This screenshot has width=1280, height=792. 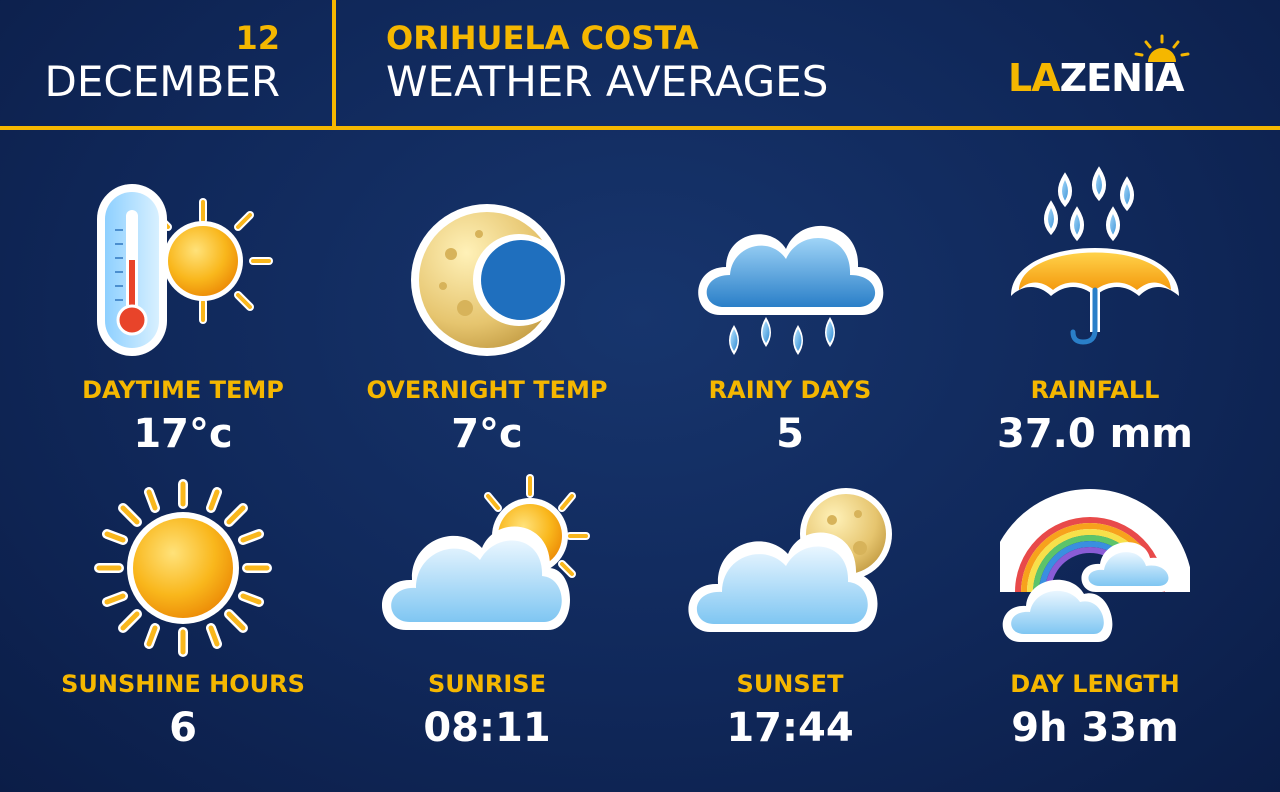 I want to click on stat-sunset: SUNSET 17:44, so click(x=790, y=592).